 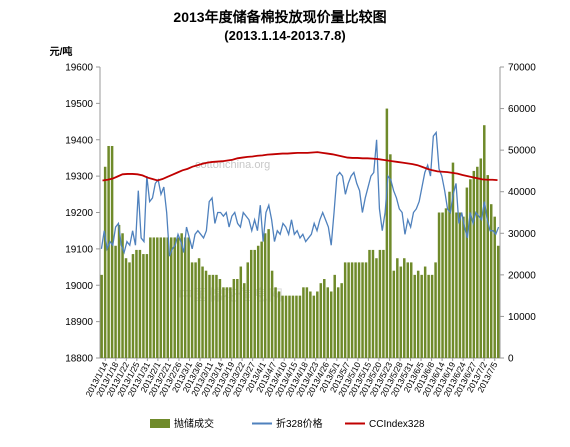 What do you see at coordinates (511, 359) in the screenshot?
I see `y-right-tick-label: 0` at bounding box center [511, 359].